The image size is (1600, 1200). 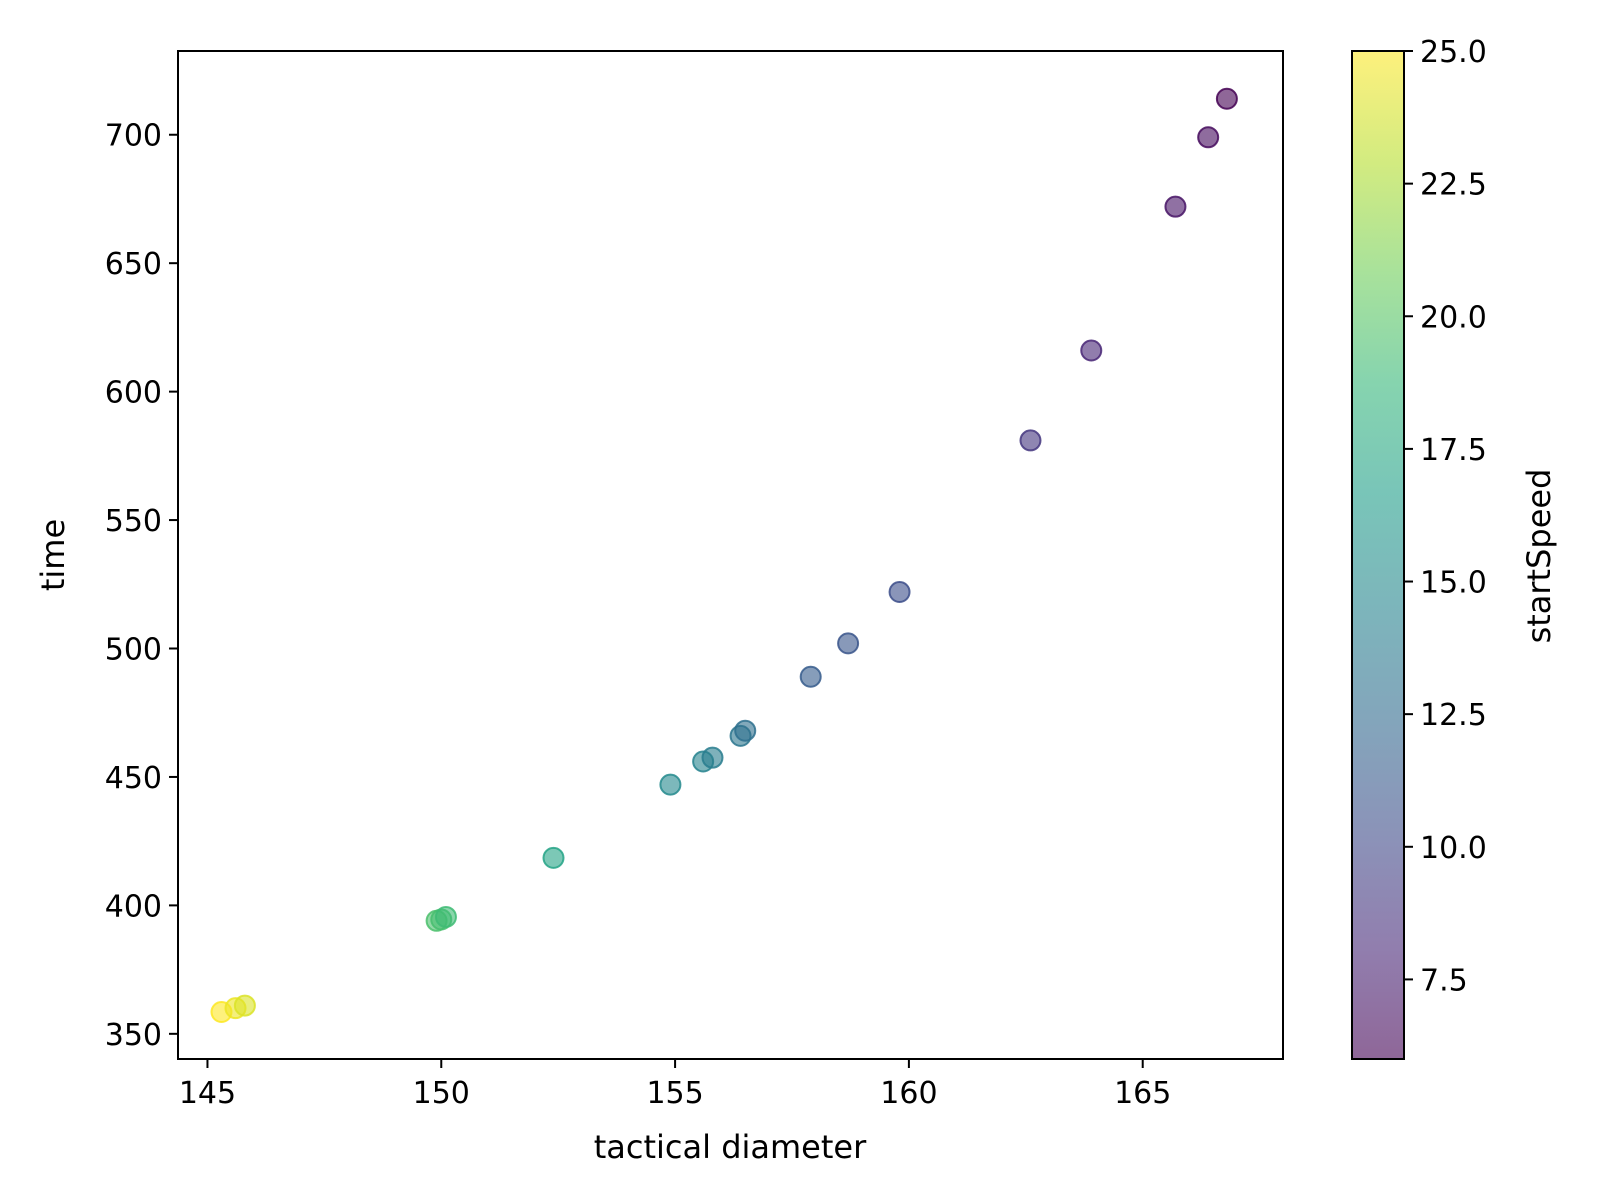 I want to click on x-tick-label: 155, so click(x=674, y=1093).